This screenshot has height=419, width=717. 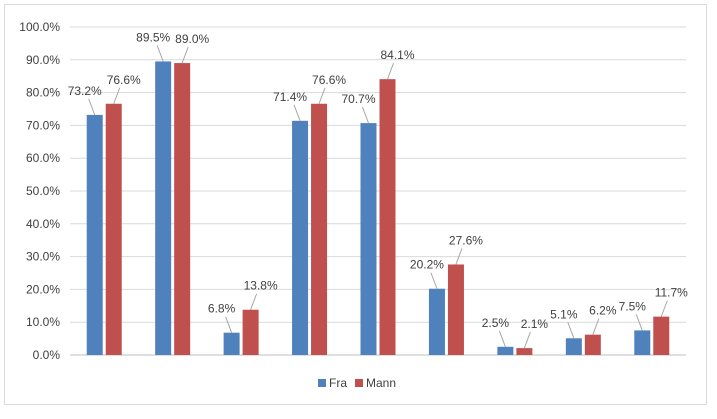 What do you see at coordinates (381, 383) in the screenshot?
I see `legend-label-mann: Mann` at bounding box center [381, 383].